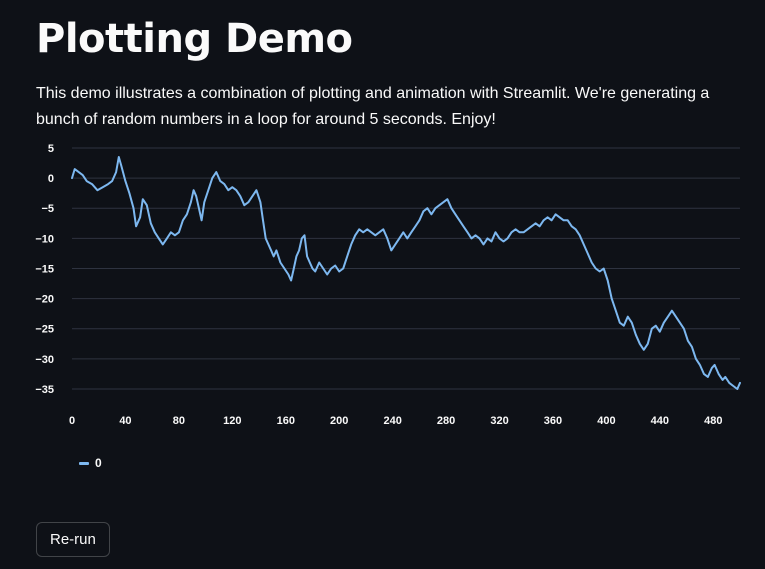 This screenshot has height=569, width=765. Describe the element at coordinates (44, 390) in the screenshot. I see `y-tick-label: −35` at that location.